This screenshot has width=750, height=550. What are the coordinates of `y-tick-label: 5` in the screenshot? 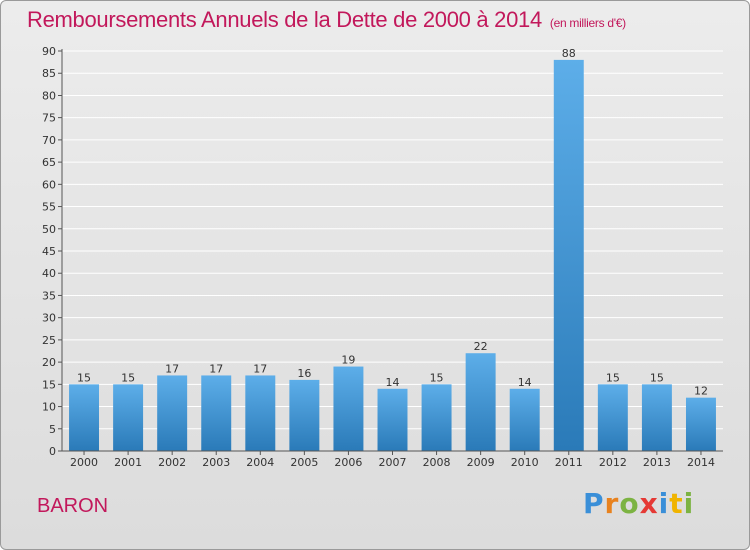 It's located at (52, 429).